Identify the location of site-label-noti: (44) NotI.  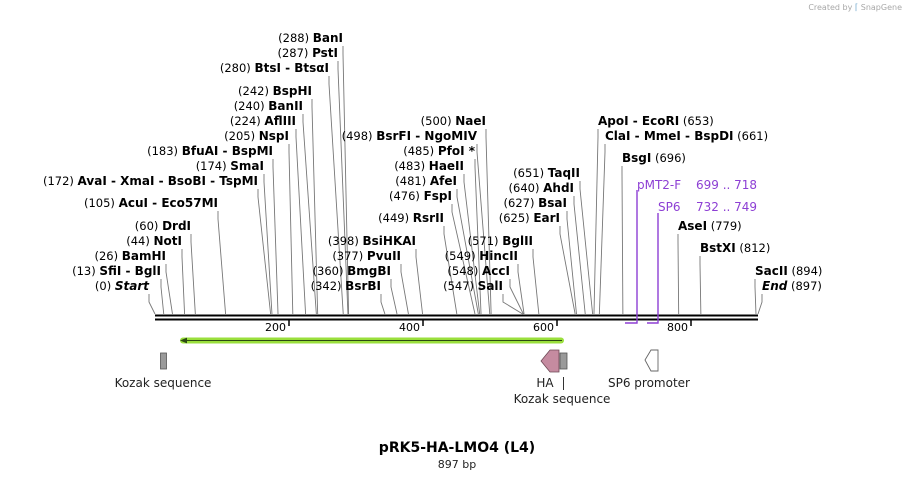
(154, 241).